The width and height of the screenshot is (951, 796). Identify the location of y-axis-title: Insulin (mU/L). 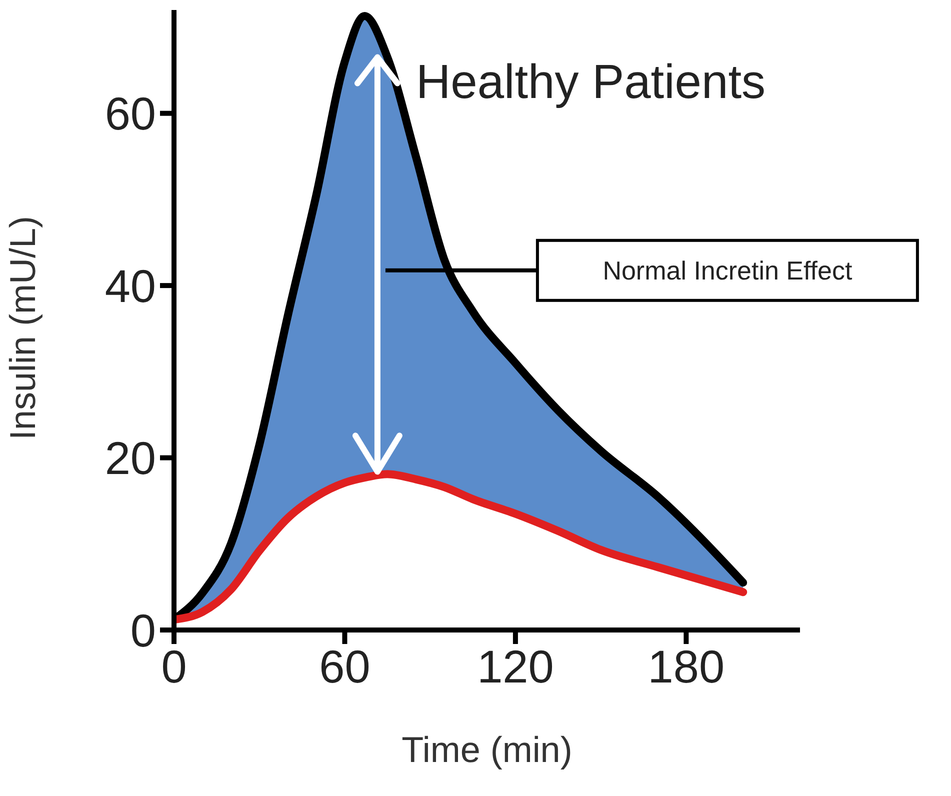
(22, 328).